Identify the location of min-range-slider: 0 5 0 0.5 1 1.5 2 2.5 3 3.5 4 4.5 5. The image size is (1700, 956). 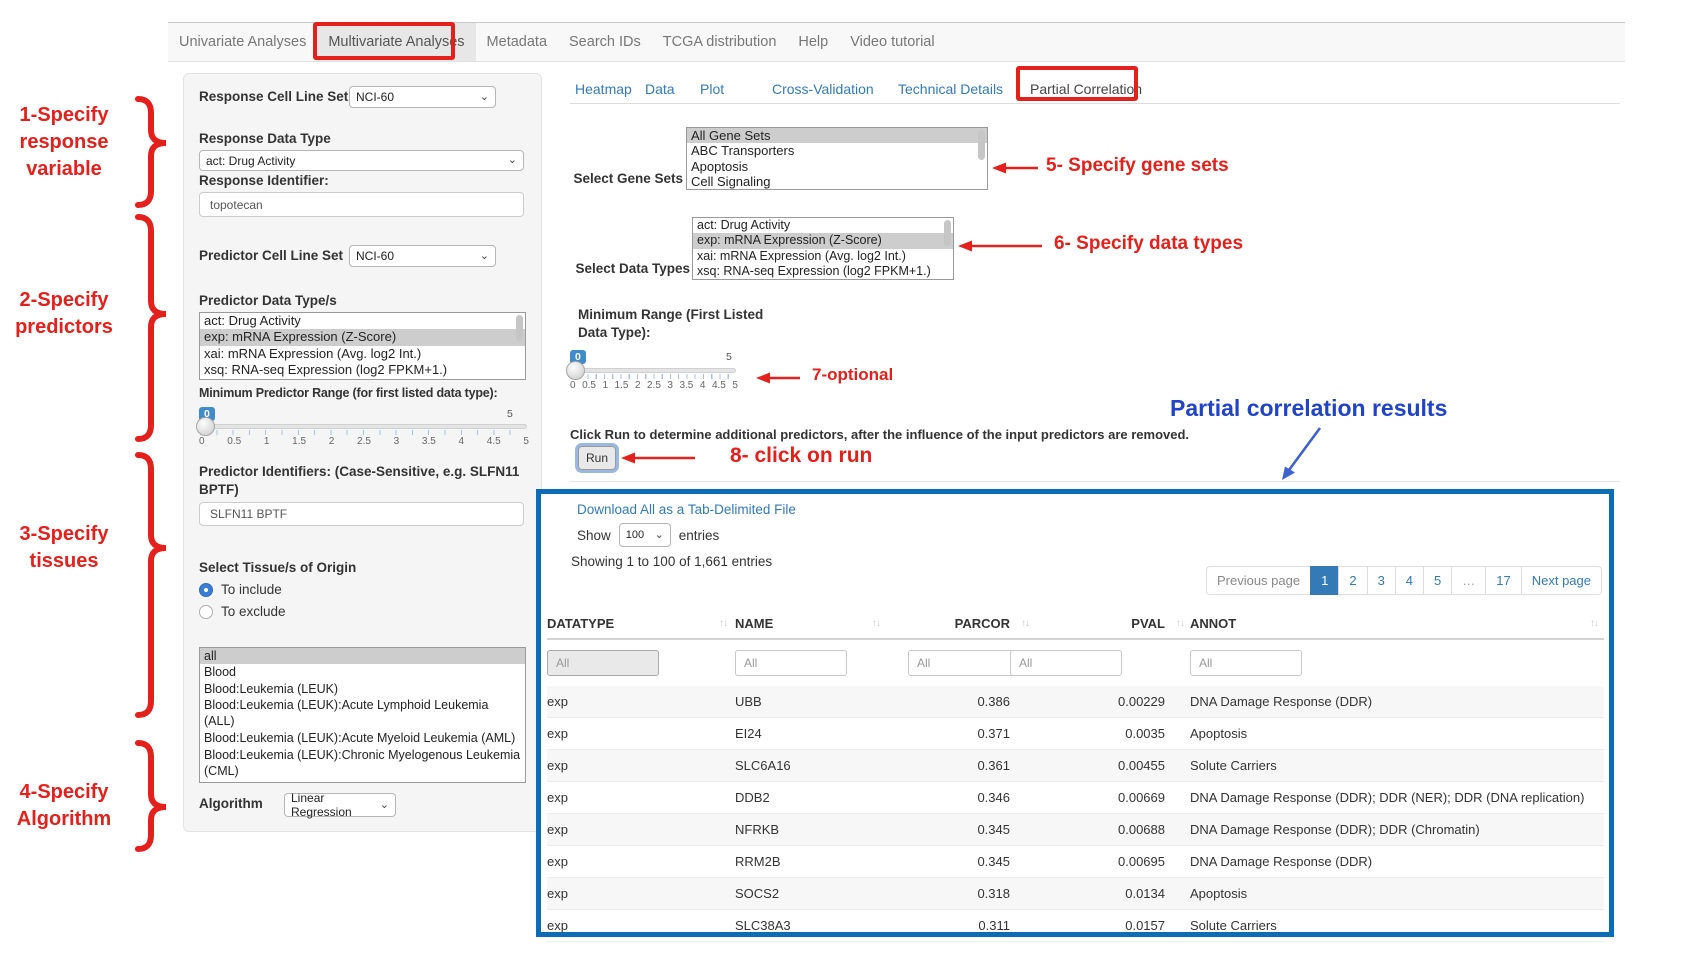
(653, 372).